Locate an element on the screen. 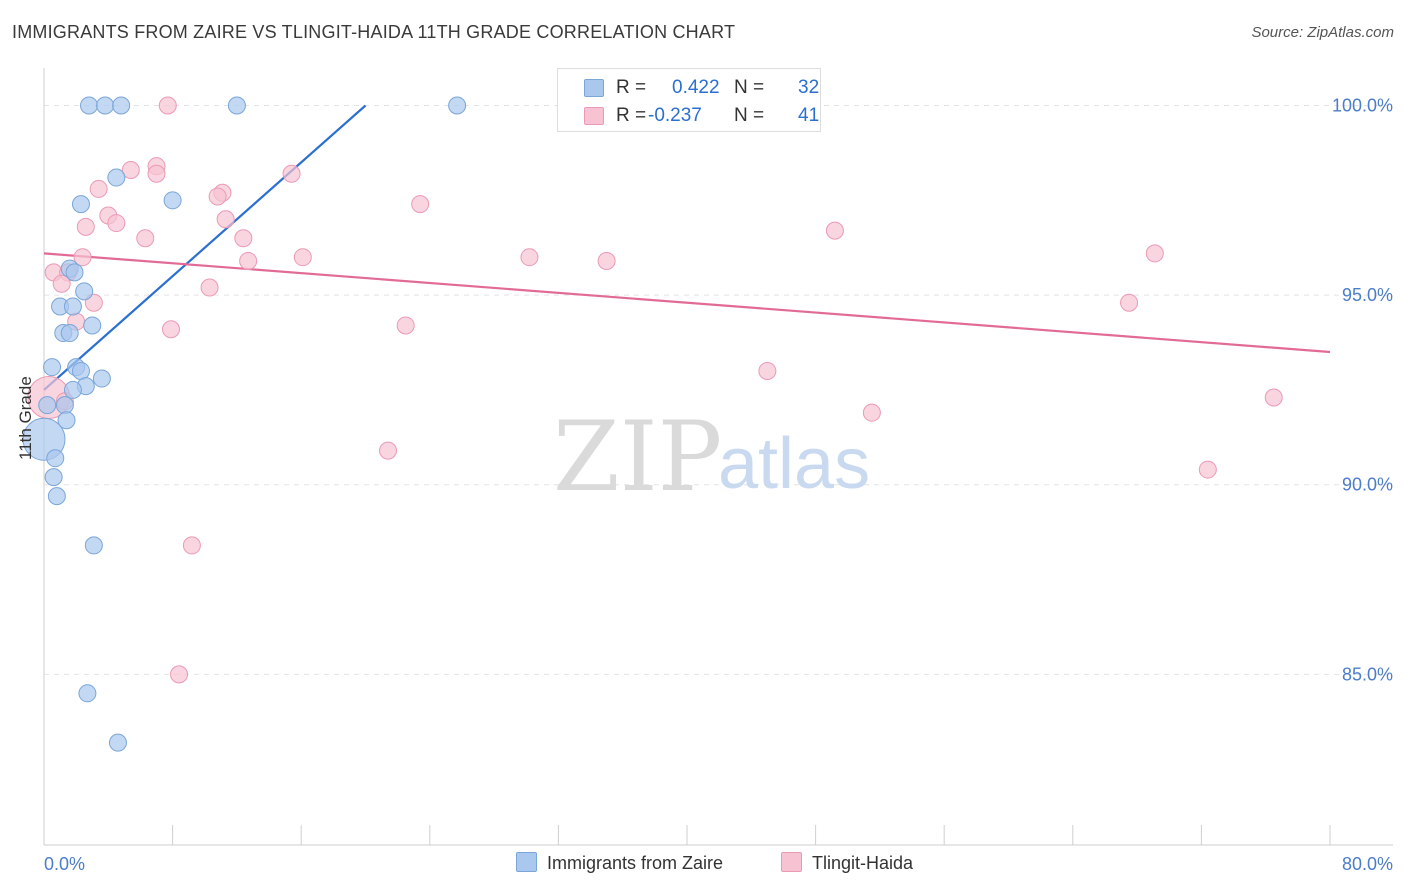 The height and width of the screenshot is (892, 1406). x-tick-label: 0.0% is located at coordinates (64, 864).